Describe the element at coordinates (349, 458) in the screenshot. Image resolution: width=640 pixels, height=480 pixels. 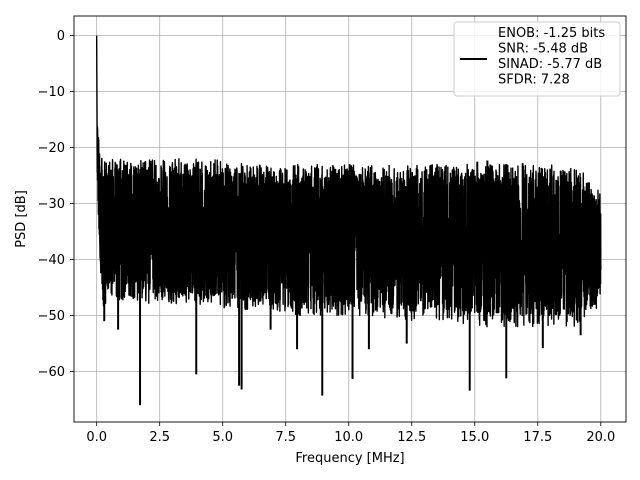
I see `x-axis-label: Frequency [MHz]` at that location.